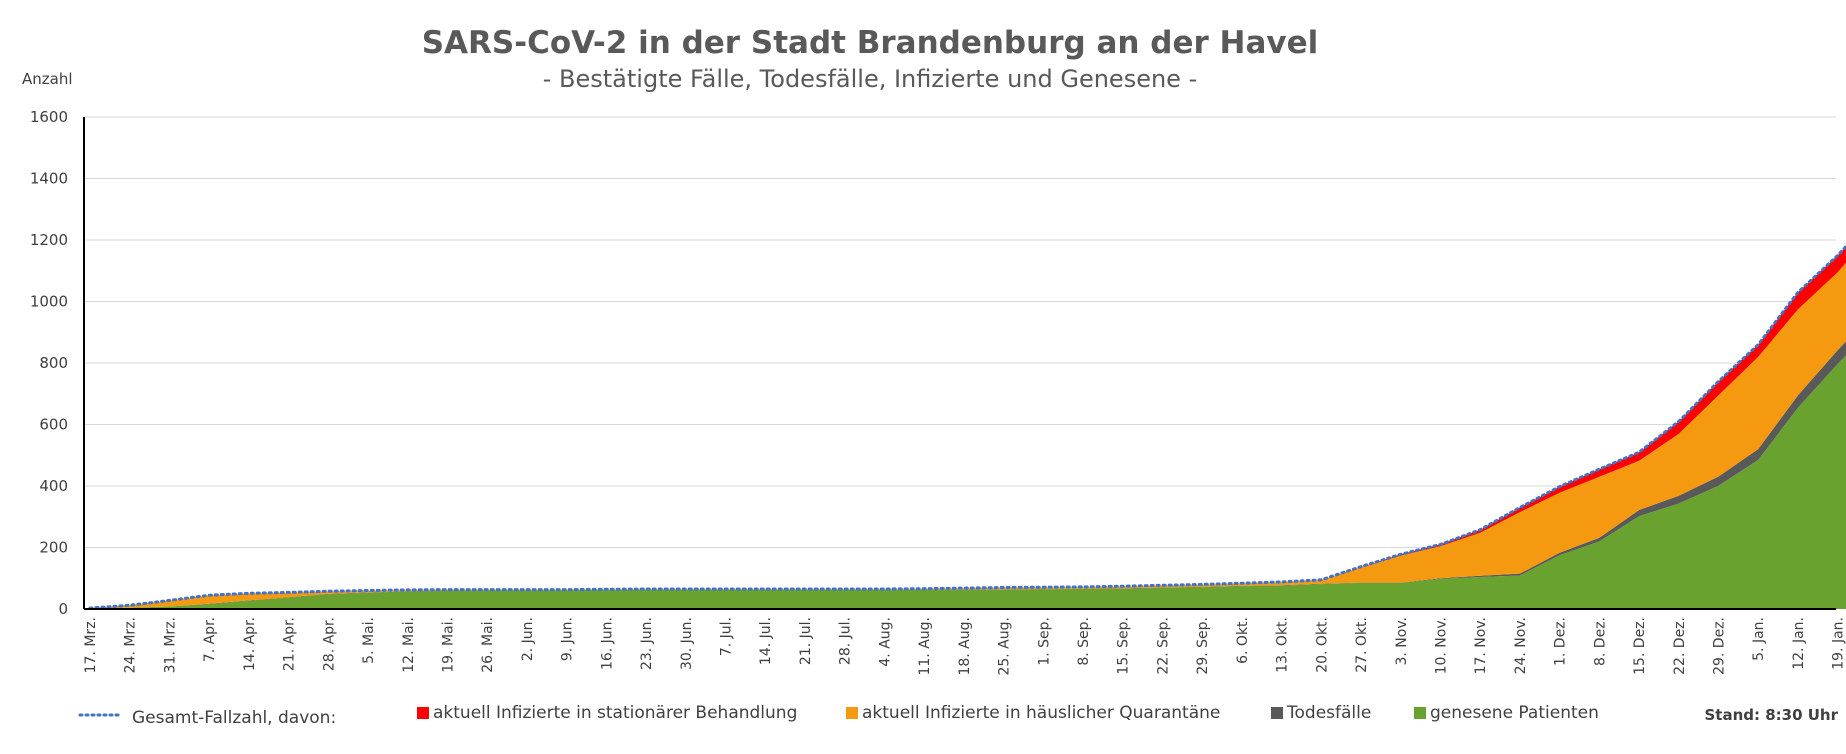 The height and width of the screenshot is (754, 1846). Describe the element at coordinates (846, 641) in the screenshot. I see `x-tick-label-19: 28. Jul.` at that location.